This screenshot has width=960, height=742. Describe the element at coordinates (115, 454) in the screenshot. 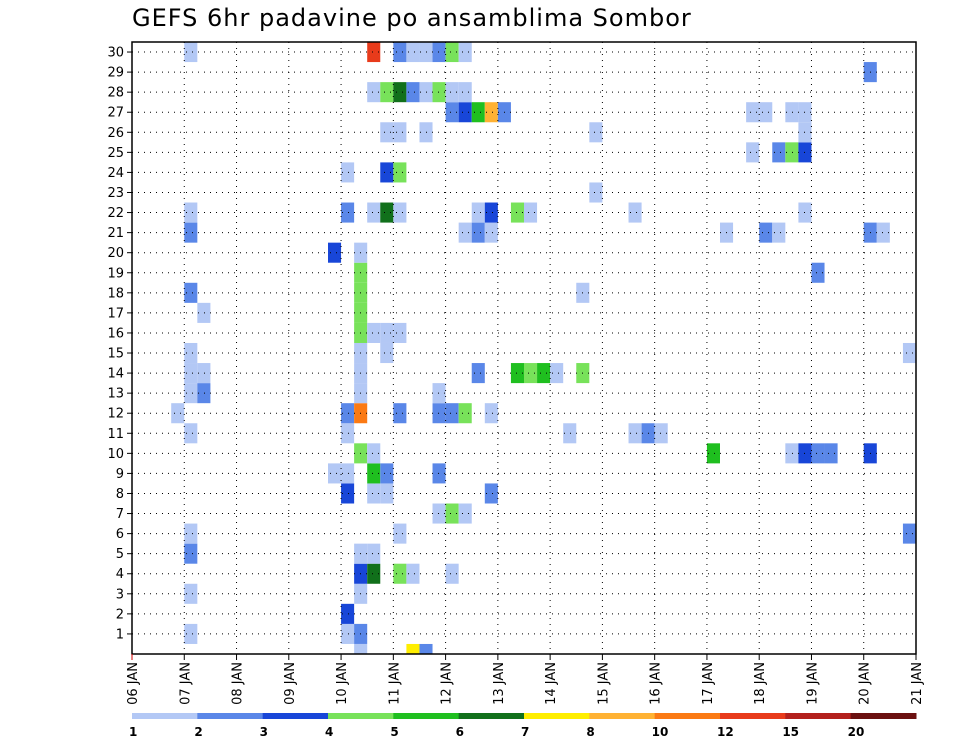

I see `y-tick-label: 10` at that location.